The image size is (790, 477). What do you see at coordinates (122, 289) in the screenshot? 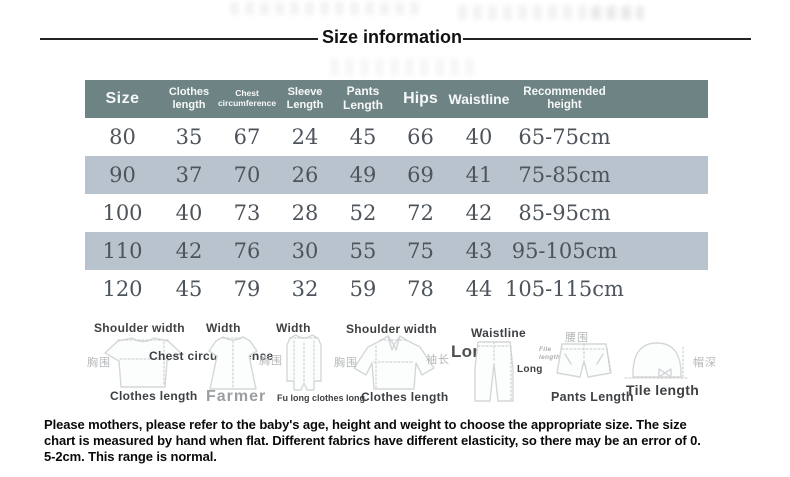
I see `cell: 120` at bounding box center [122, 289].